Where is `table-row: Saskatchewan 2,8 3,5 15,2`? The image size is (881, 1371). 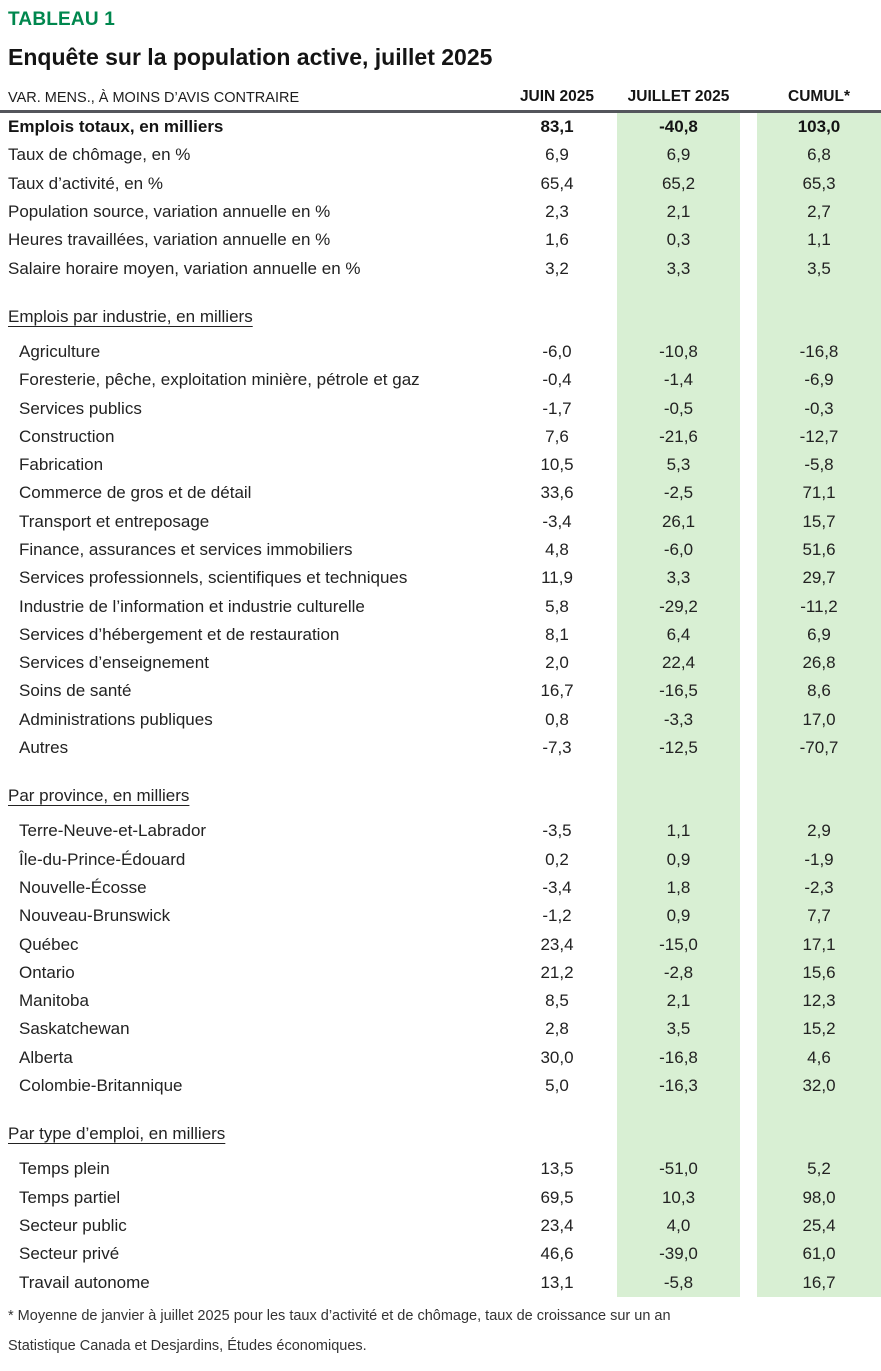
table-row: Saskatchewan 2,8 3,5 15,2 is located at coordinates (440, 1029).